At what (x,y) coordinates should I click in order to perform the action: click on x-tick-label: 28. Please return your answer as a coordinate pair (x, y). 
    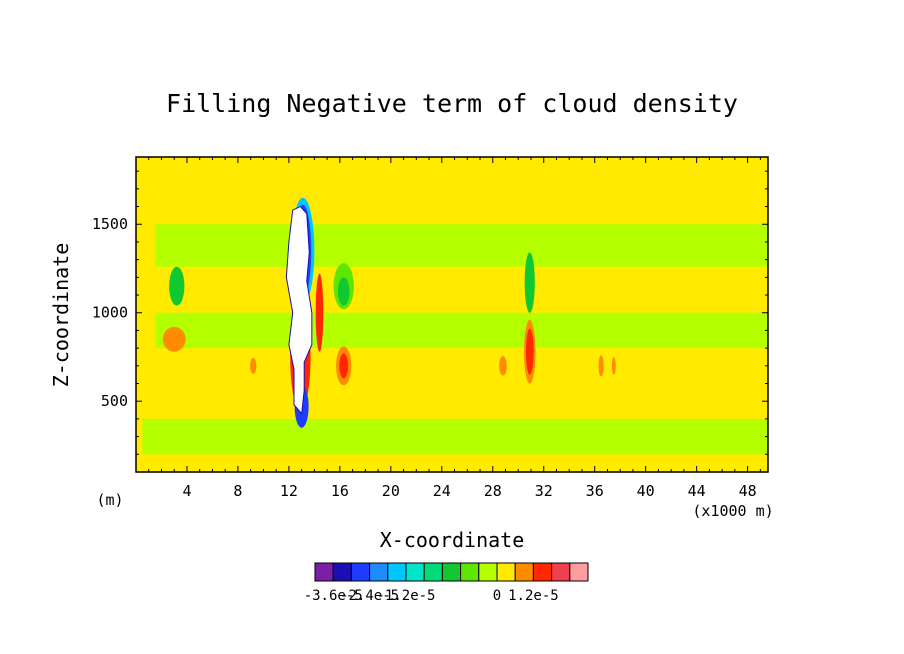
    Looking at the image, I should click on (493, 491).